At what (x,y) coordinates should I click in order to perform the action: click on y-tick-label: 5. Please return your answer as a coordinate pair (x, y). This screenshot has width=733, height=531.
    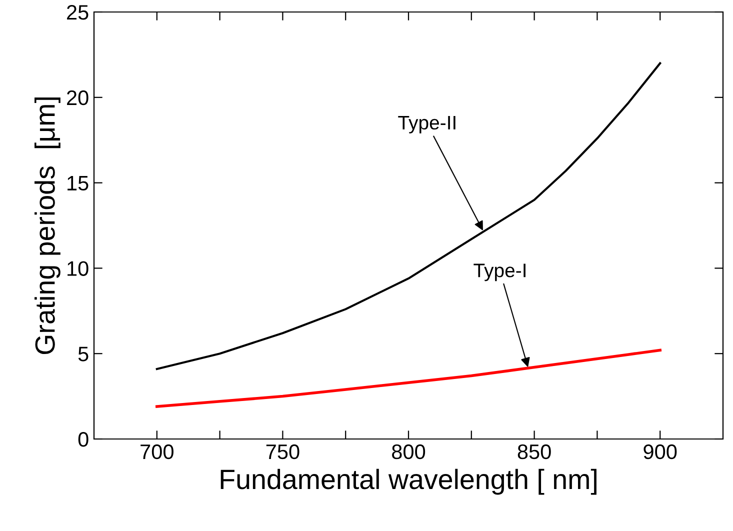
    Looking at the image, I should click on (83, 354).